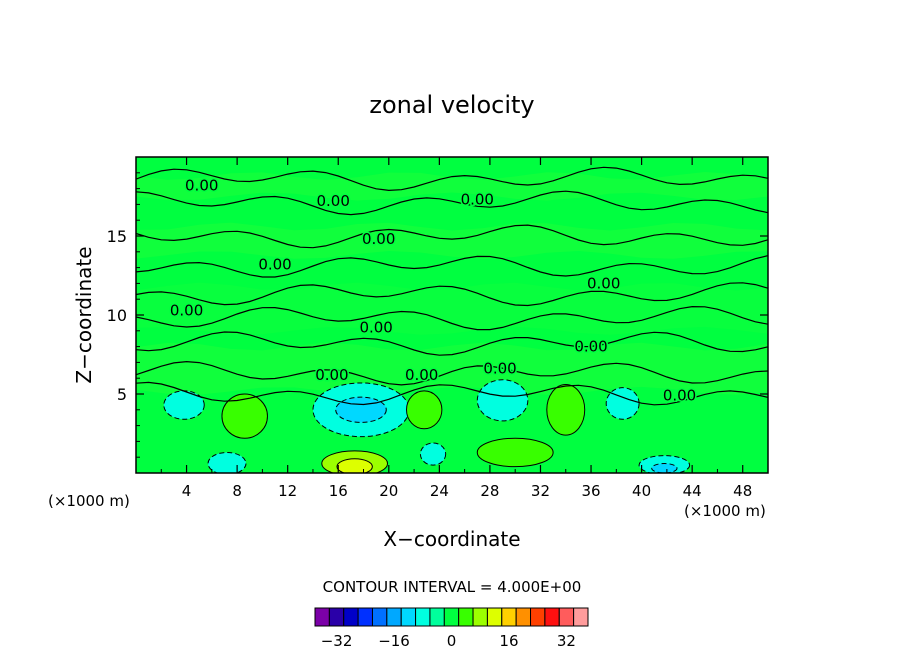 The height and width of the screenshot is (654, 904). I want to click on x-tick-label: 24, so click(439, 491).